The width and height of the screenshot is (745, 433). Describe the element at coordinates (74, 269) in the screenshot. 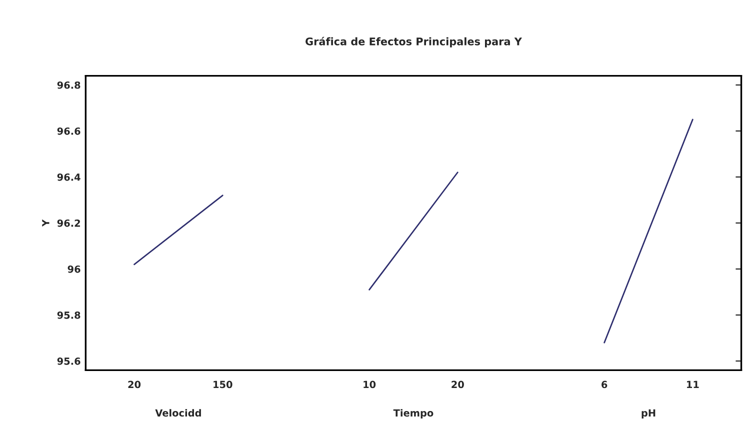

I see `y-tick-label: 96` at that location.